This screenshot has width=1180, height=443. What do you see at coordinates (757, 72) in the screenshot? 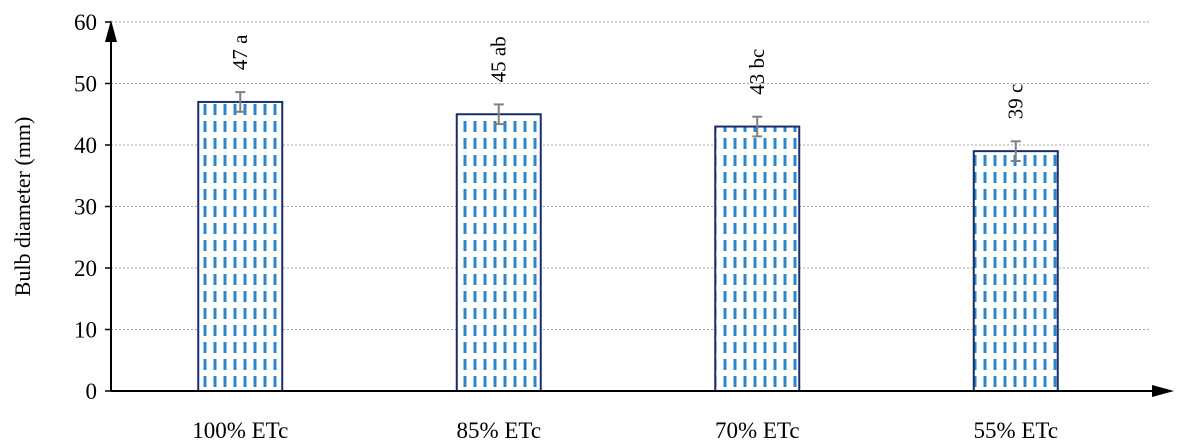
I see `data-label: 43 bc` at bounding box center [757, 72].